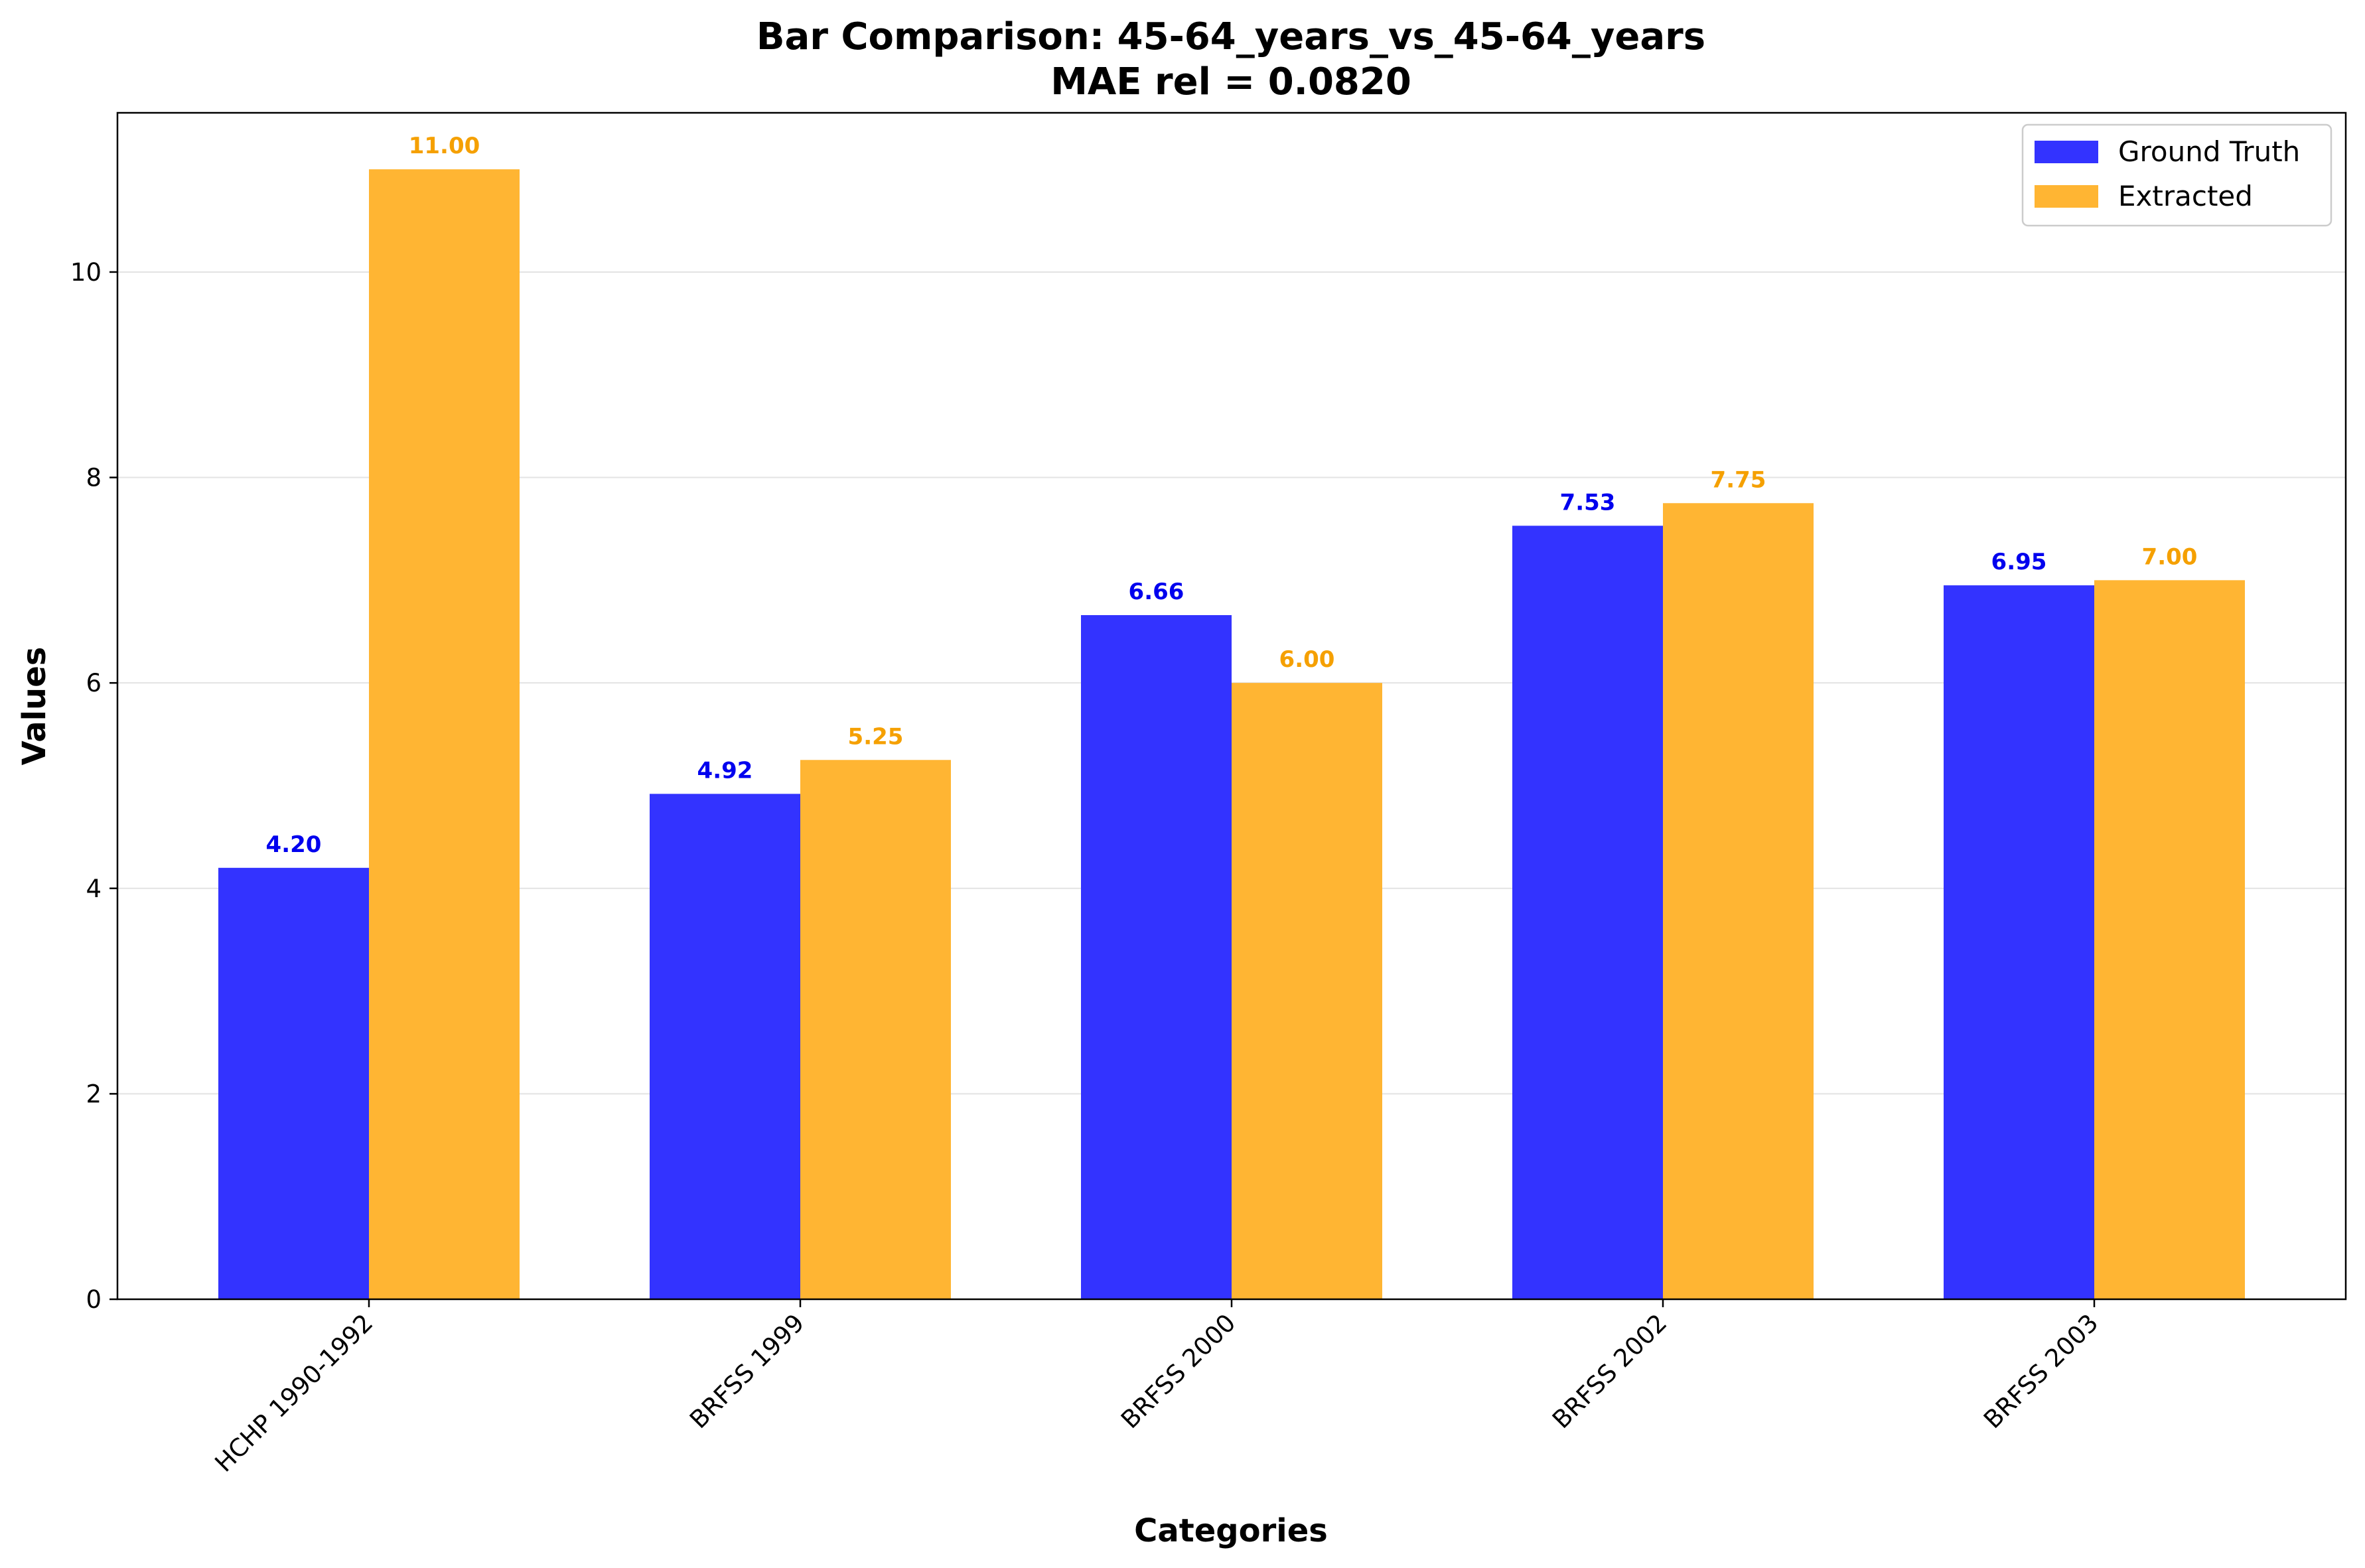 The width and height of the screenshot is (2365, 1568). Describe the element at coordinates (2041, 1371) in the screenshot. I see `x-tick-label-brfss-2003: BRFSS 2003` at that location.